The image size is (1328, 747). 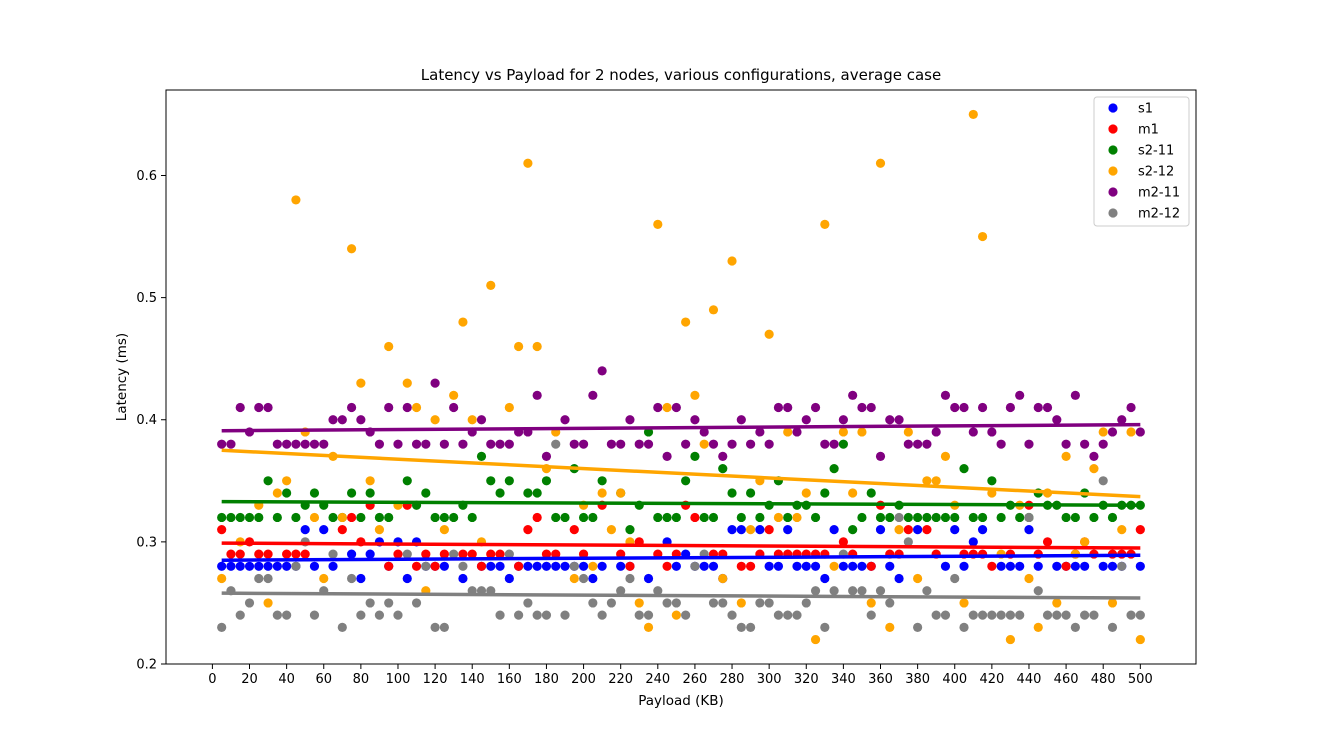 I want to click on x-tick-label: 500, so click(x=1140, y=679).